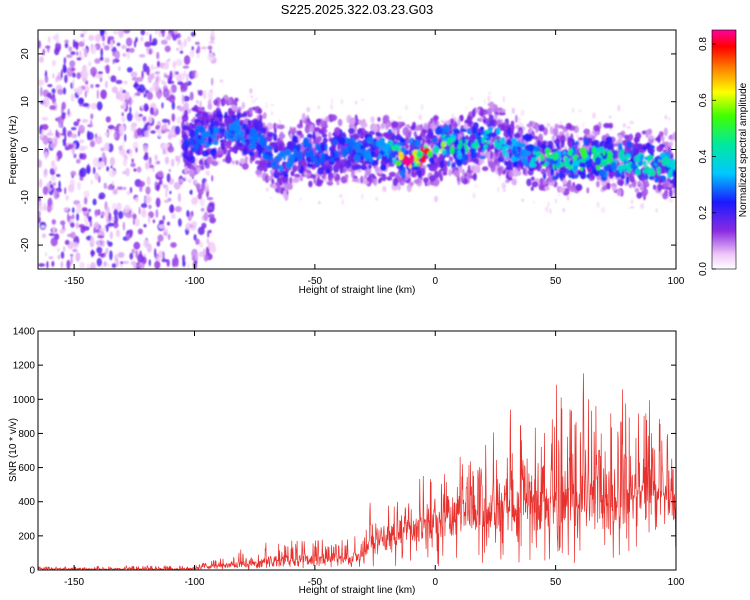  I want to click on y-tick-label: 800, so click(26, 434).